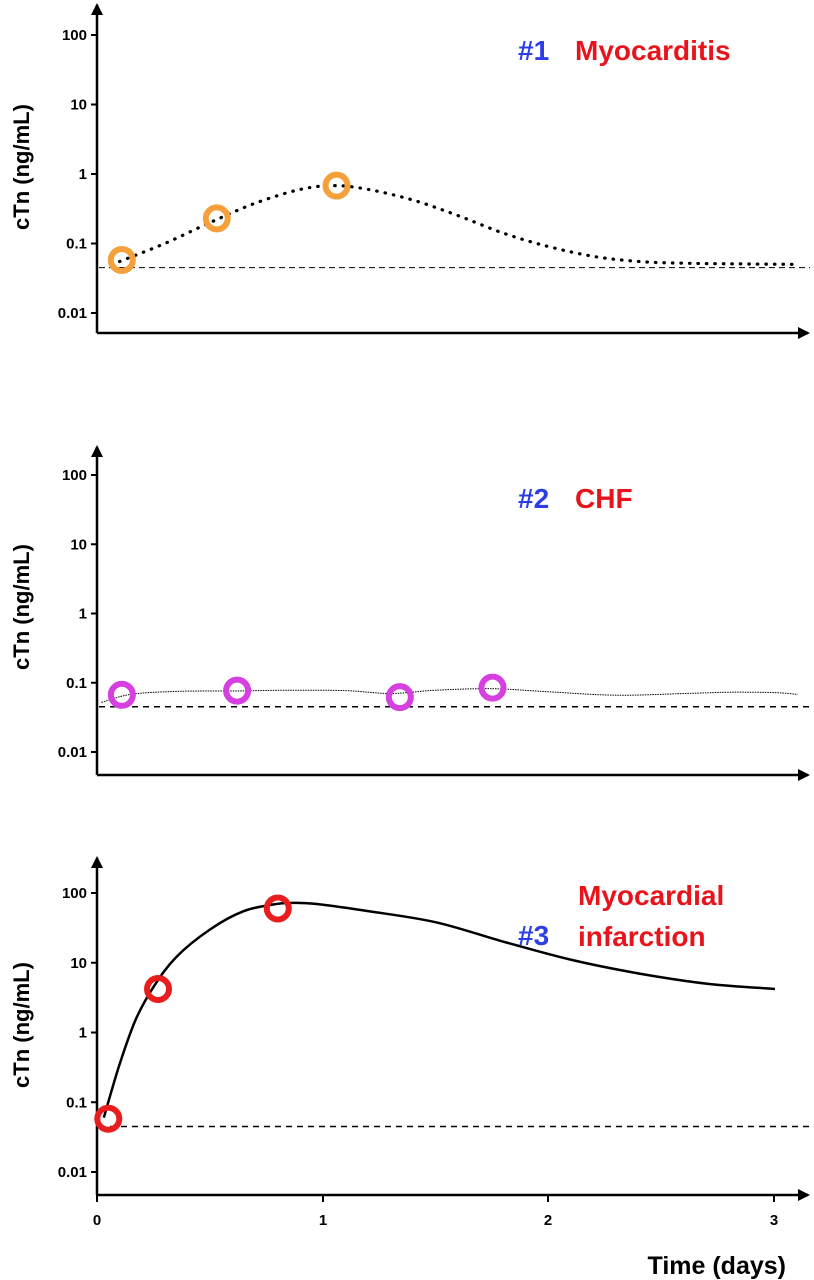  Describe the element at coordinates (651, 895) in the screenshot. I see `panel-title: Myocardial` at that location.